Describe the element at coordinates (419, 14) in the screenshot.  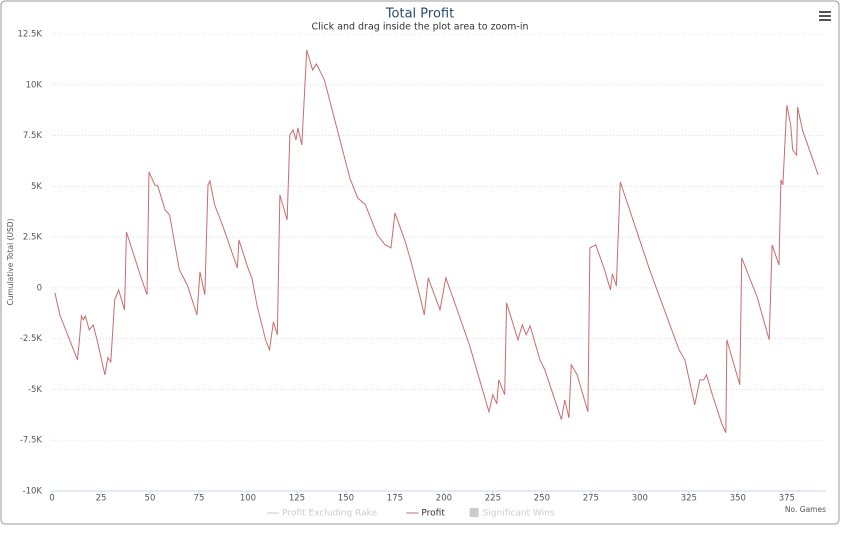
I see `chart-title: Total Profit` at that location.